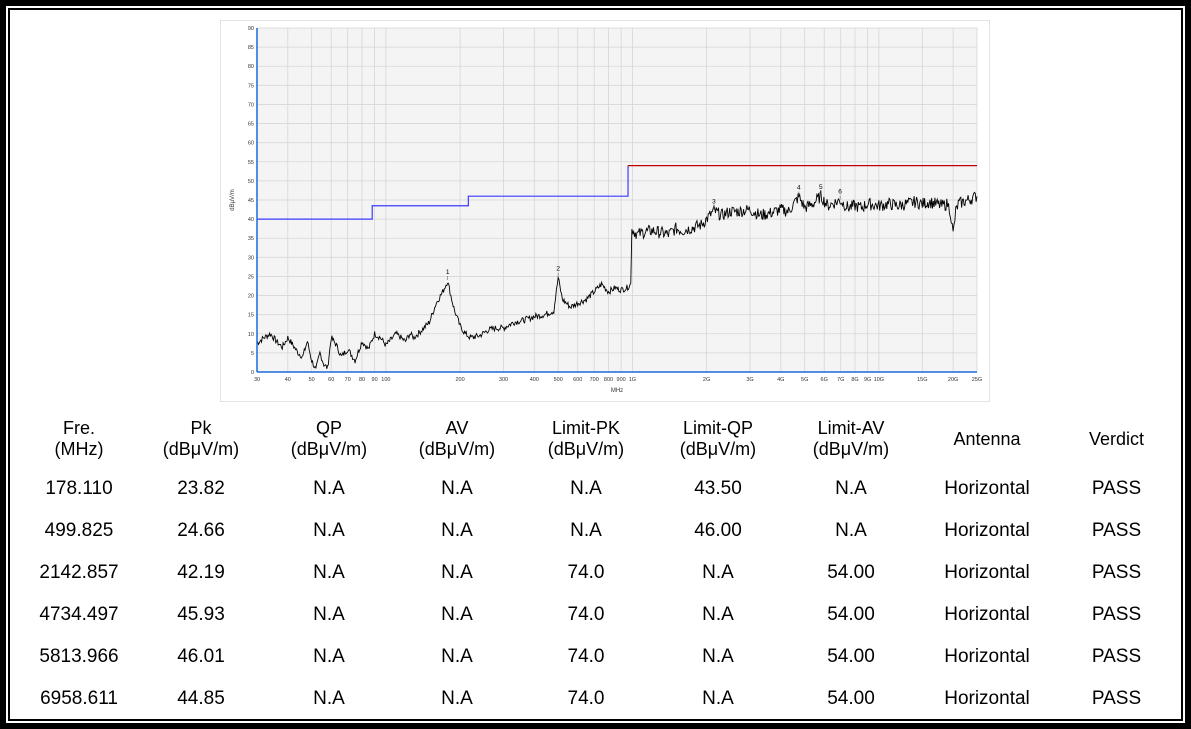  What do you see at coordinates (821, 187) in the screenshot?
I see `marker-label: 5` at bounding box center [821, 187].